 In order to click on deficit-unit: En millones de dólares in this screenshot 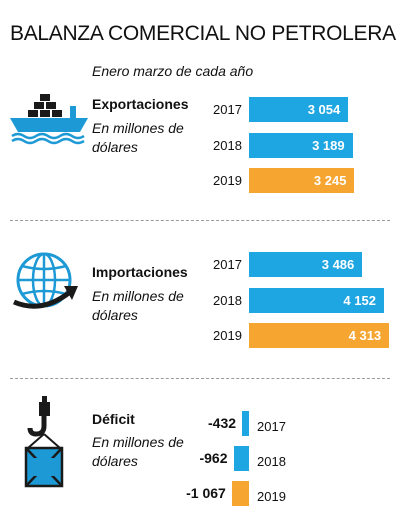, I will do `click(138, 451)`.